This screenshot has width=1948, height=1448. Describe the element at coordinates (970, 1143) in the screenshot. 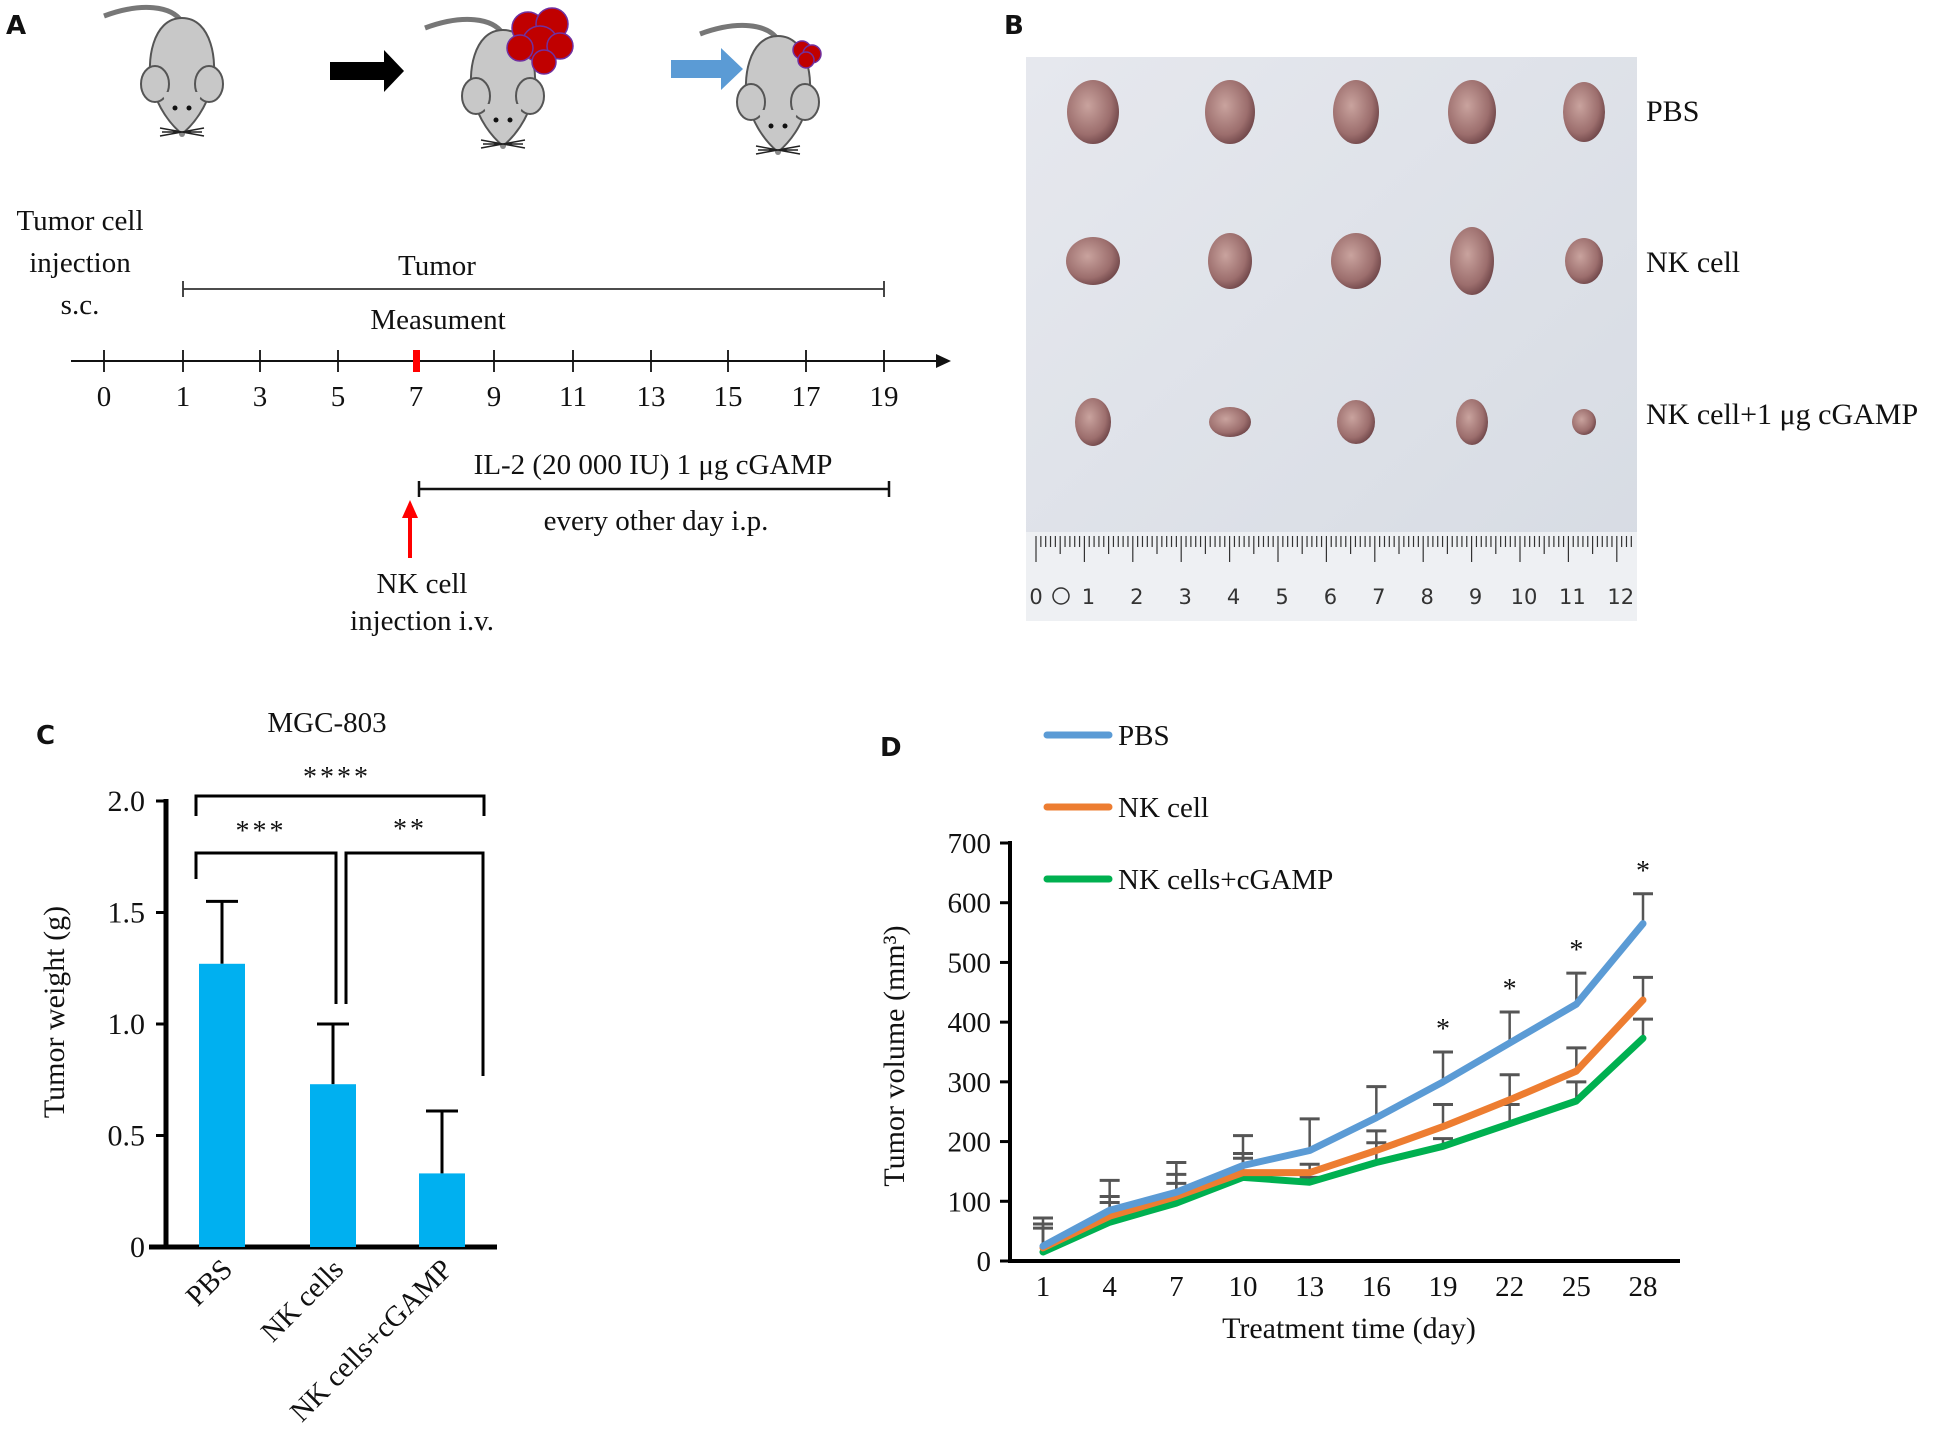

I see `chart-d-y-tick-label: 200` at that location.